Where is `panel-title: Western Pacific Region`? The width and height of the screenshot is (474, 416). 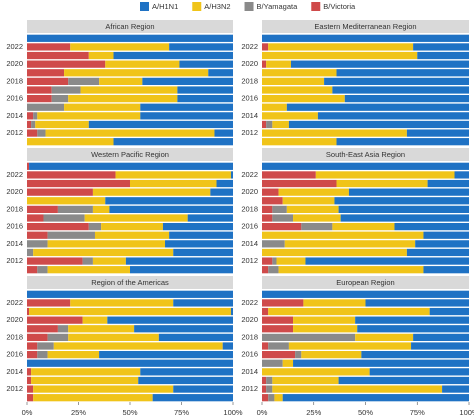 panel-title: Western Pacific Region is located at coordinates (130, 154).